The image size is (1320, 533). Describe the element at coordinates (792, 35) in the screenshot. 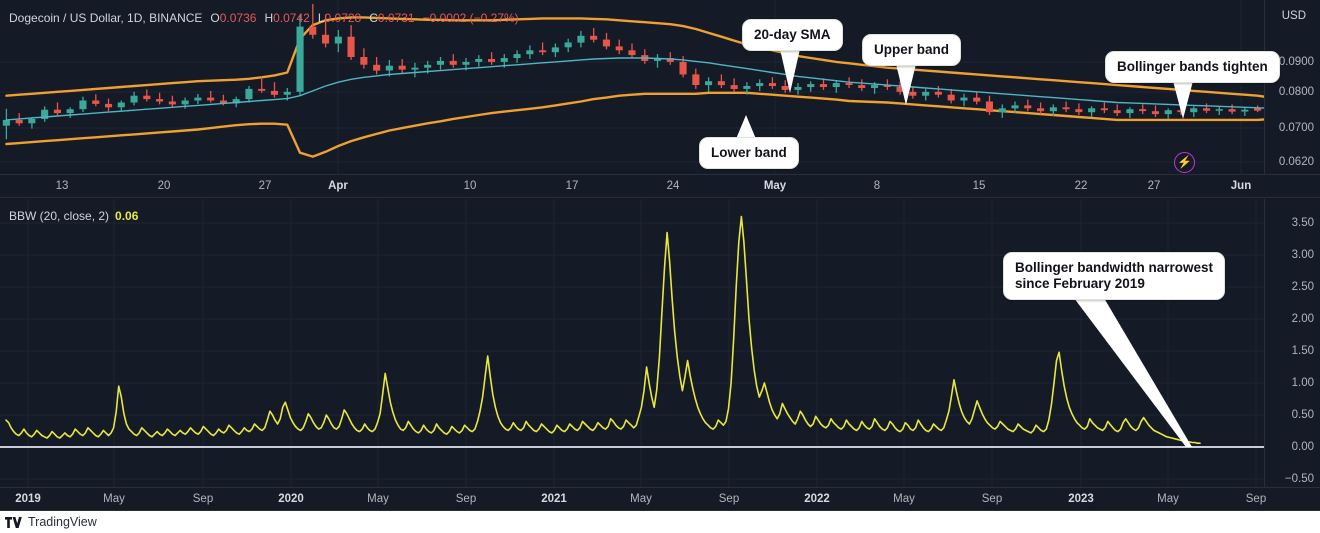

I see `callout-20-day-sma: 20-day SMA` at that location.